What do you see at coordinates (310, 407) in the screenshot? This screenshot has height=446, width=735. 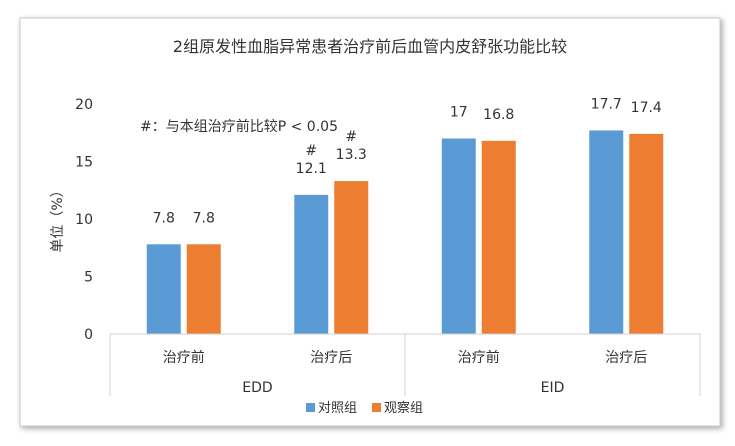 I see `legend-swatch-control` at bounding box center [310, 407].